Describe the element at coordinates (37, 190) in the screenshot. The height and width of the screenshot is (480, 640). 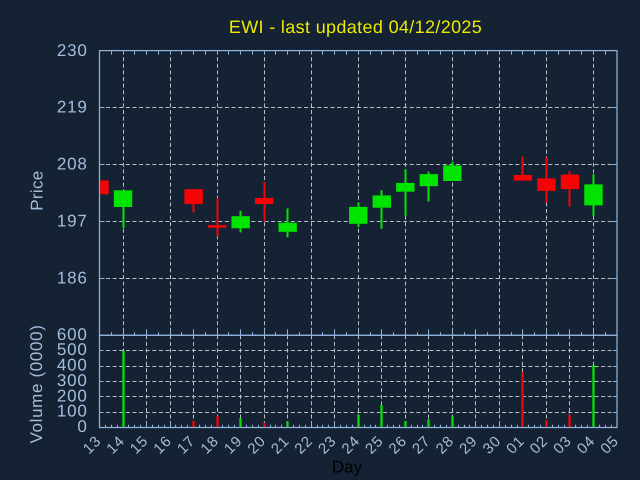
I see `svg-text: Price` at that location.